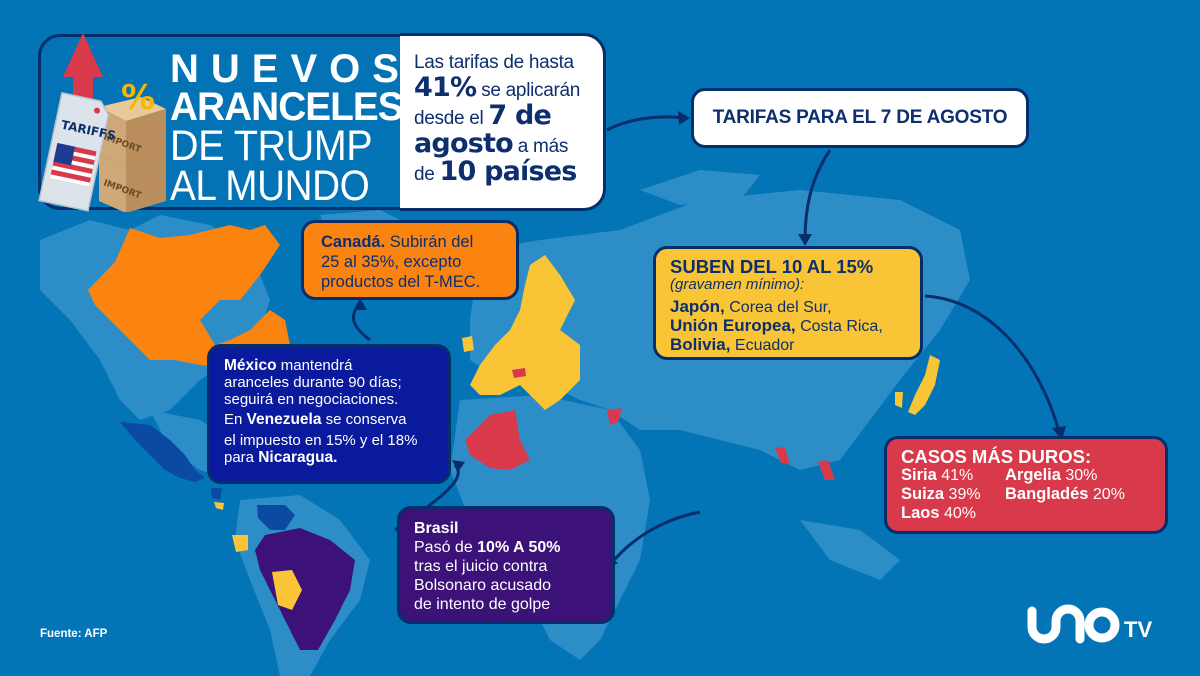  What do you see at coordinates (525, 332) in the screenshot?
I see `eu-region` at bounding box center [525, 332].